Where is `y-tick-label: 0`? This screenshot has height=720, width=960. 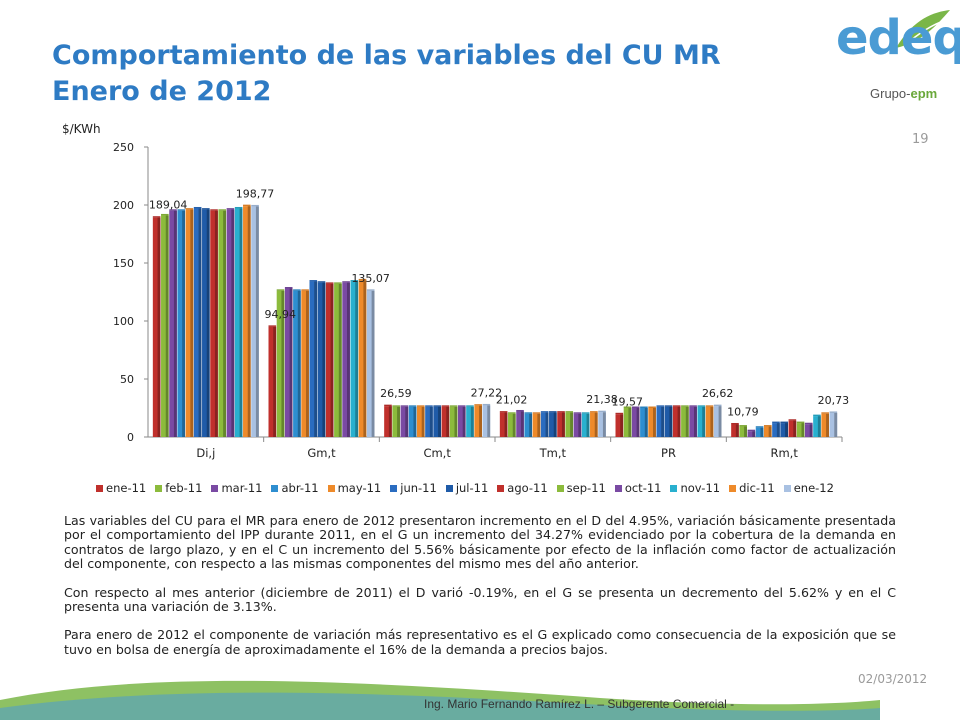
y-tick-label: 0 is located at coordinates (130, 437).